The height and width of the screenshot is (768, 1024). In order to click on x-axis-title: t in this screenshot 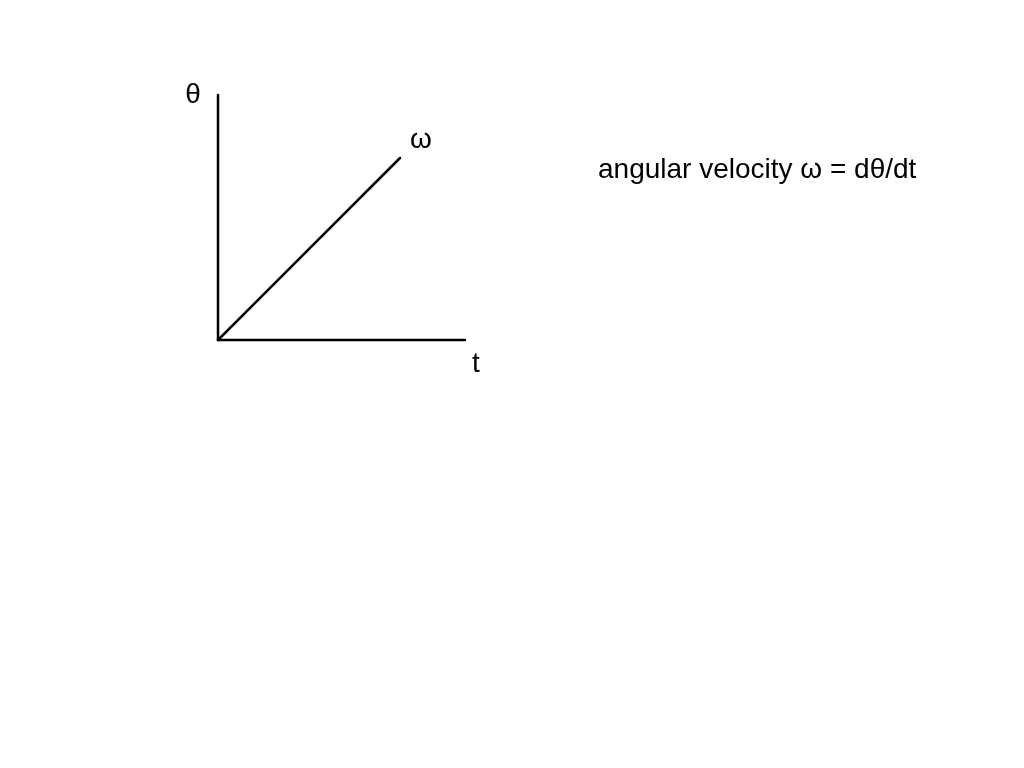, I will do `click(476, 362)`.